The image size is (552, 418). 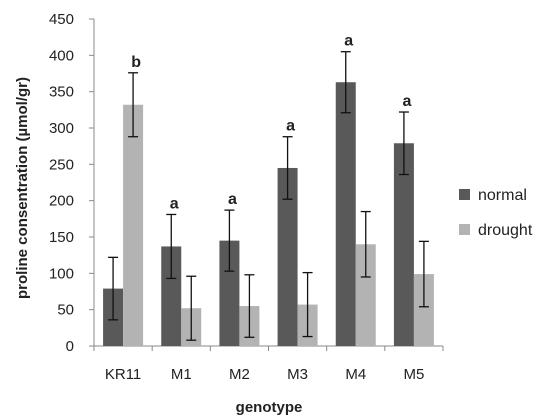 I want to click on y-tick-label: 50, so click(x=65, y=310).